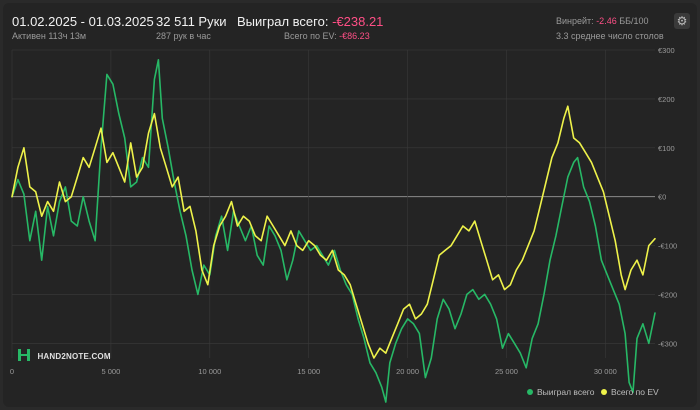 Image resolution: width=700 pixels, height=410 pixels. I want to click on x-tick-label: 0, so click(12, 371).